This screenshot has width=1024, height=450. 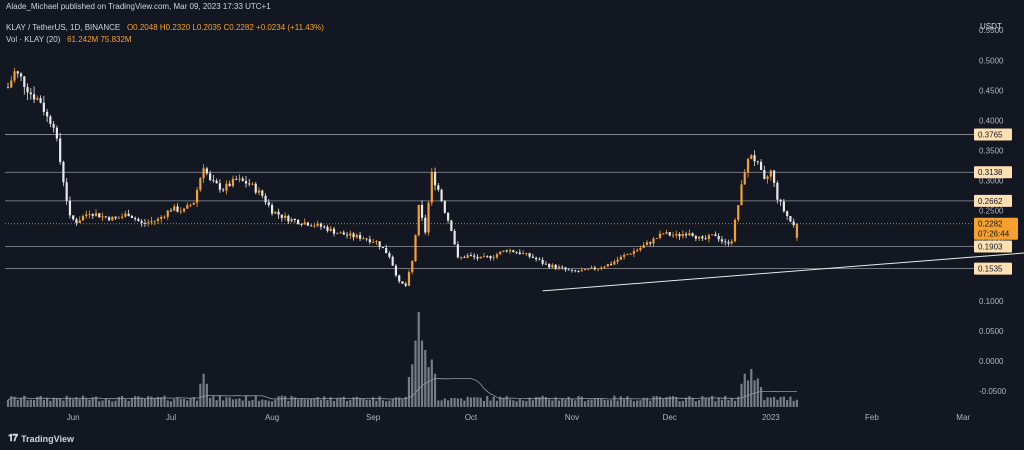 I want to click on symbol-label: KLAY / TetherUS, 1D, BINANCE, so click(x=63, y=27).